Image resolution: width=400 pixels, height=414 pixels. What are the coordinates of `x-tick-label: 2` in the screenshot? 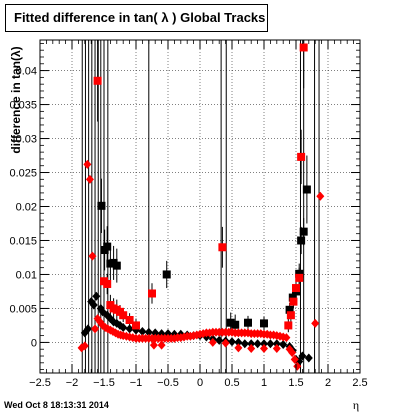 It's located at (328, 383).